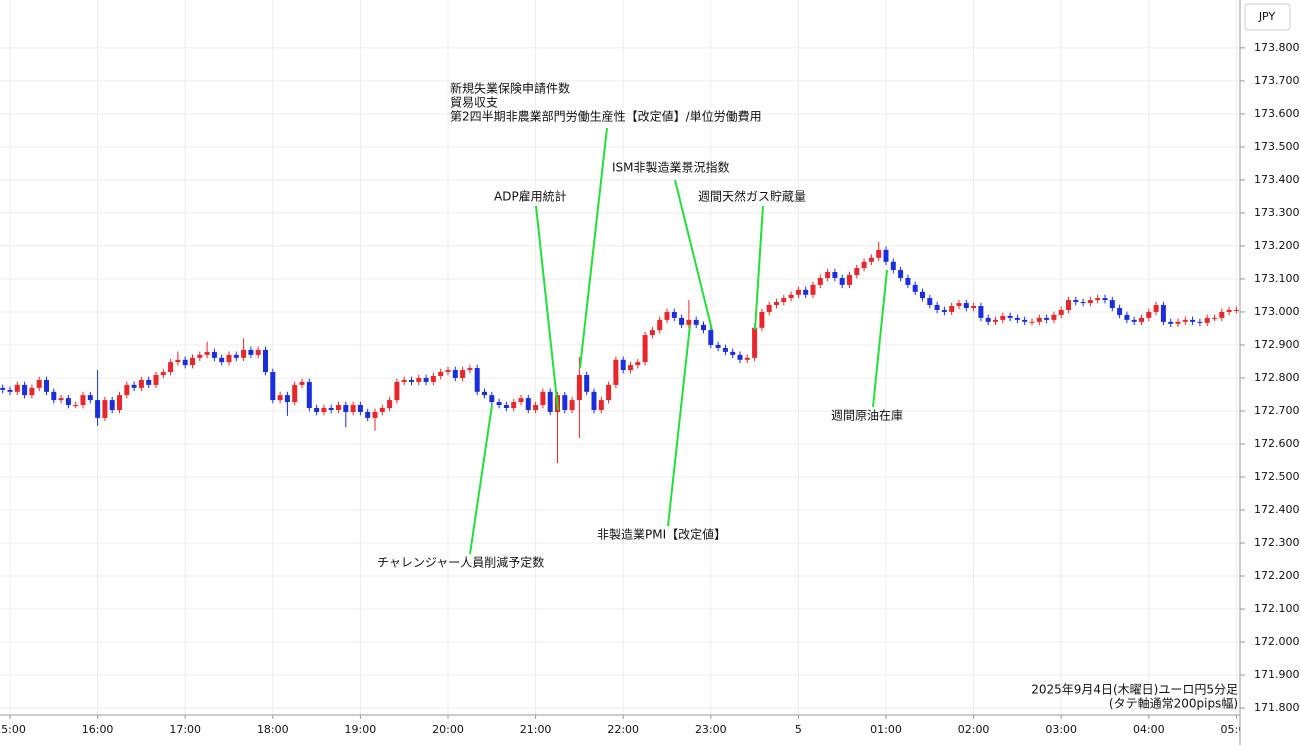 This screenshot has width=1300, height=745. What do you see at coordinates (693, 255) in the screenshot?
I see `annotation-line` at bounding box center [693, 255].